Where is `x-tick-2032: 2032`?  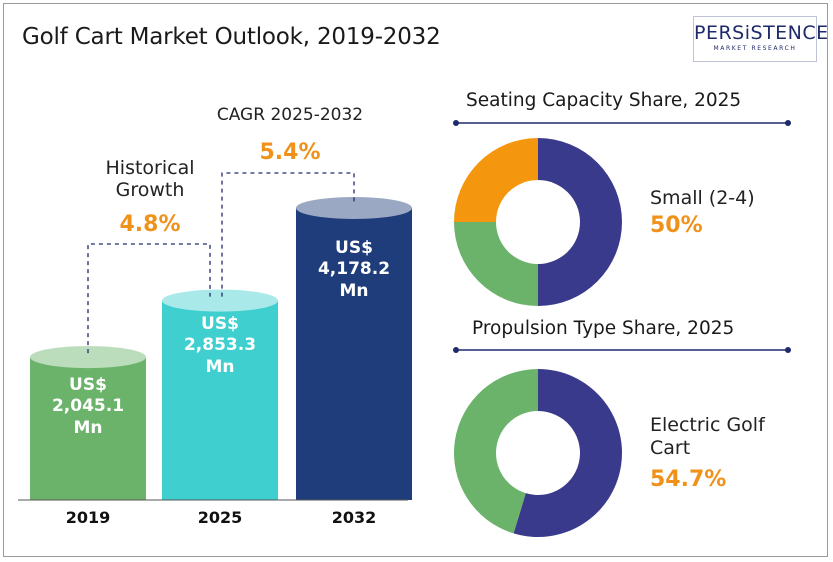
x-tick-2032: 2032 is located at coordinates (354, 517).